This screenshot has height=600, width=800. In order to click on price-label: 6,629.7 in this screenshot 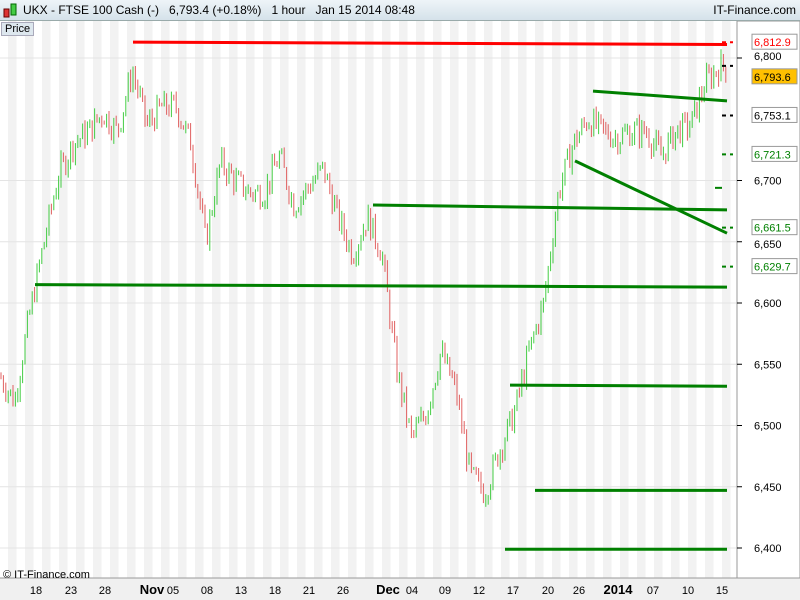, I will do `click(772, 268)`.